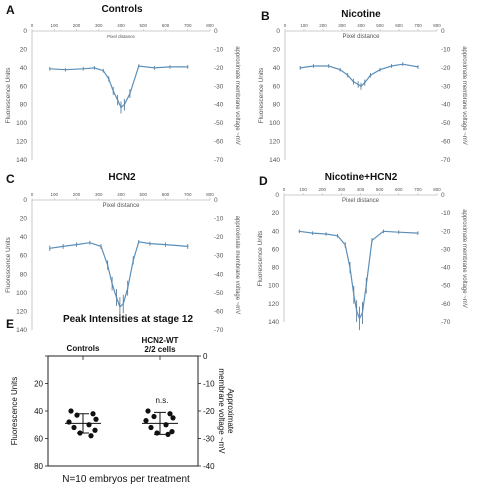  What do you see at coordinates (54, 25) in the screenshot?
I see `x-tick-label: 100` at bounding box center [54, 25].